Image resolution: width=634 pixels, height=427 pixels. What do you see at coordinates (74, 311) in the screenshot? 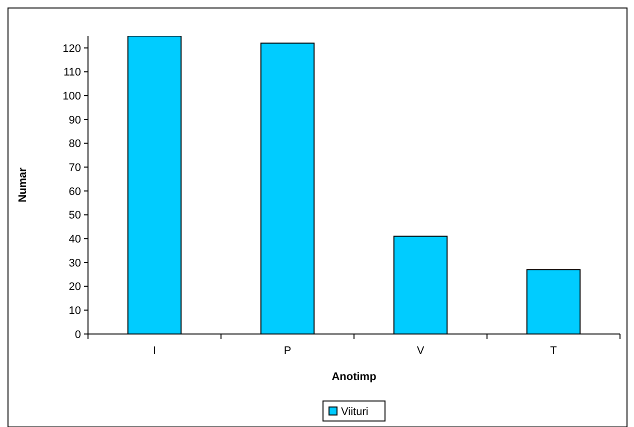
I see `y-tick-label: 10` at bounding box center [74, 311].